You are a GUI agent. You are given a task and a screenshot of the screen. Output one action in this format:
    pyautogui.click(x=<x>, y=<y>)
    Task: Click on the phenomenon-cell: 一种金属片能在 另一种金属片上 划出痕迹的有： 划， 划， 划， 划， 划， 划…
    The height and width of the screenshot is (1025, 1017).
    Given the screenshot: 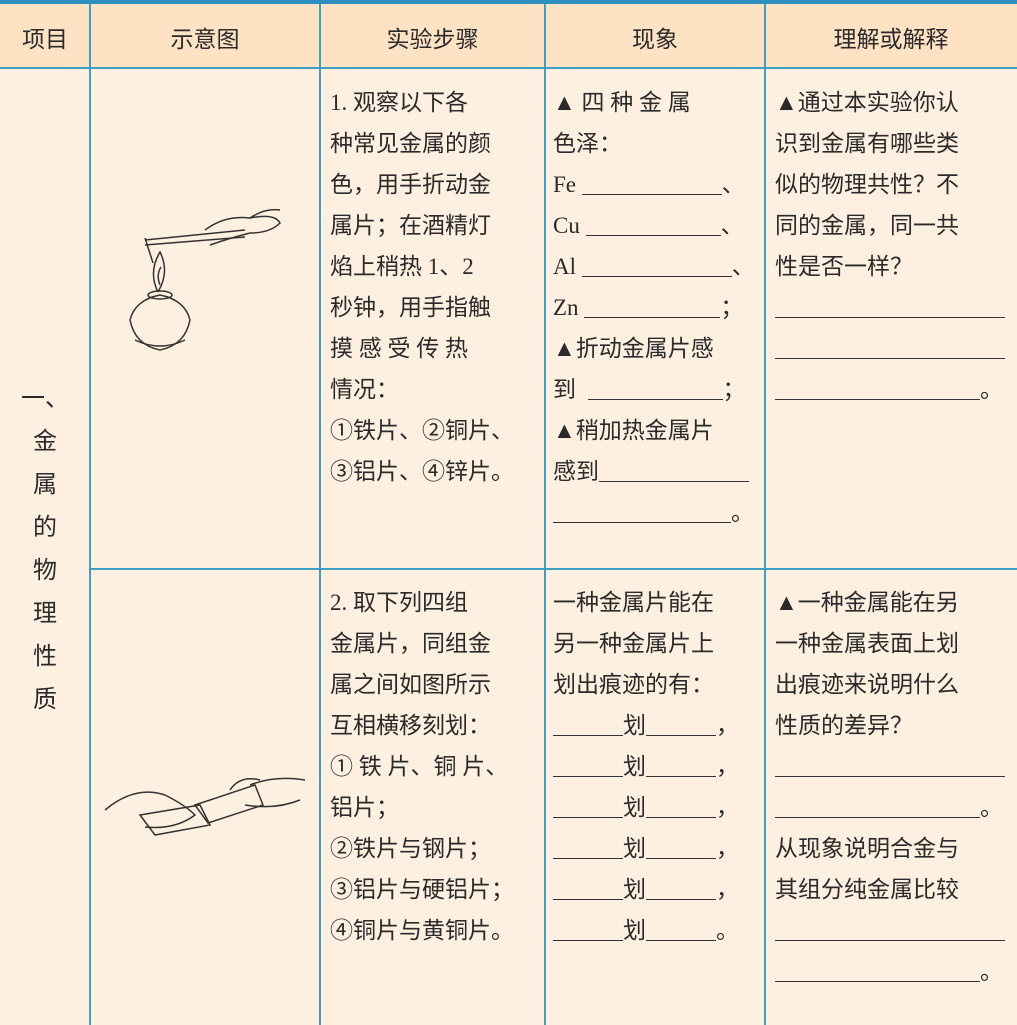 What is the action you would take?
    pyautogui.click(x=646, y=766)
    